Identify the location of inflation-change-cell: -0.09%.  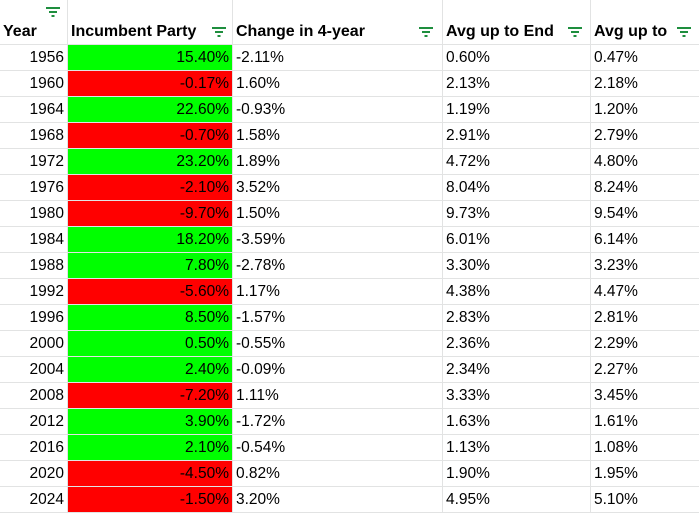
(338, 369).